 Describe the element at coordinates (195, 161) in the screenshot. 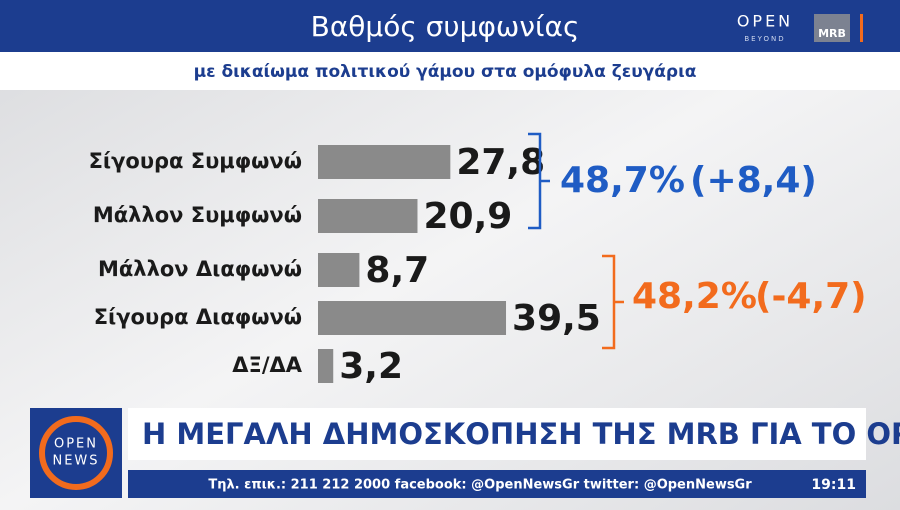

I see `category-label: Σίγουρα Συμφωνώ` at that location.